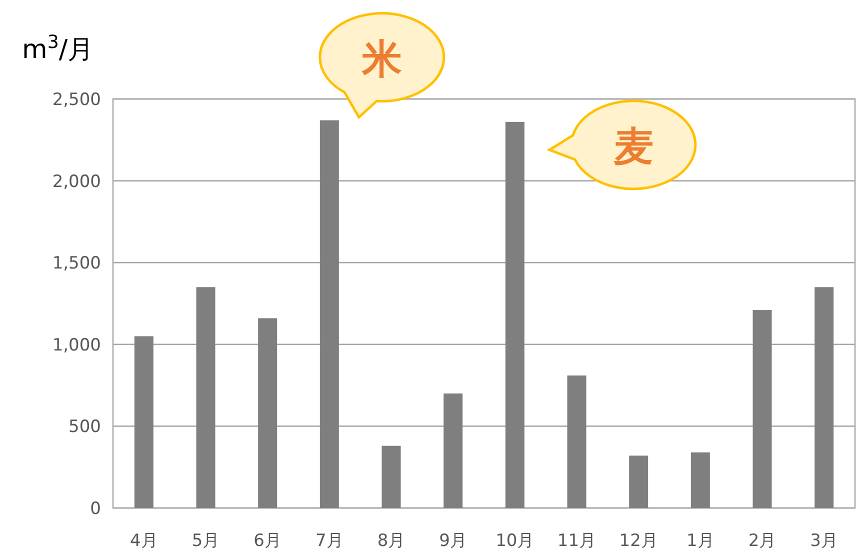  I want to click on x-tick-label: 4月, so click(144, 541).